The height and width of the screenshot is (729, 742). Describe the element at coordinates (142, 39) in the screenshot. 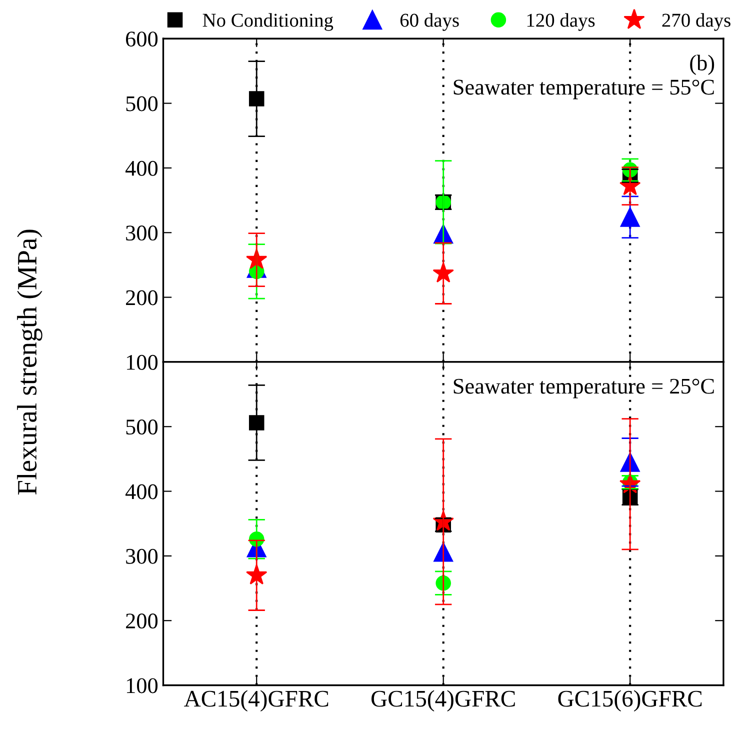

I see `y-tick-label: 600` at that location.